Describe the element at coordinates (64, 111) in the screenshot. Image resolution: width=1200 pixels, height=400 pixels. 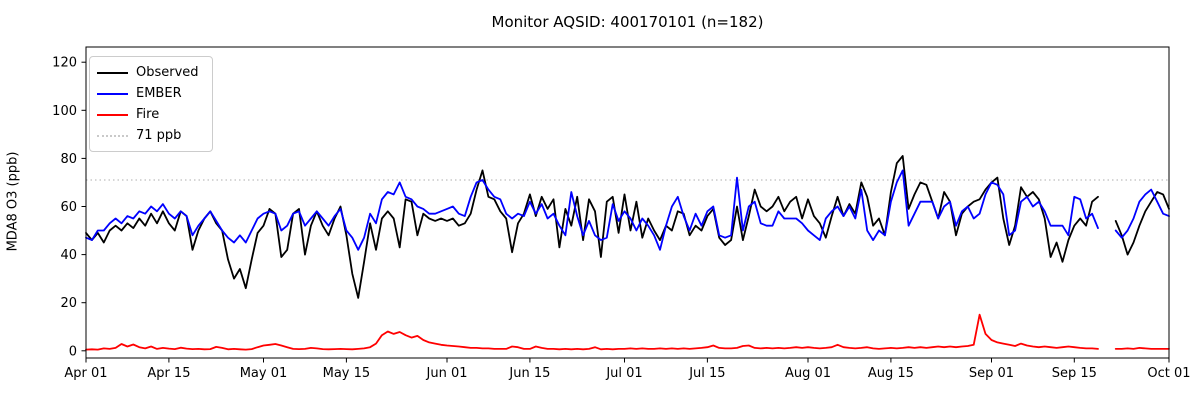
I see `y-tick-label: 100` at that location.